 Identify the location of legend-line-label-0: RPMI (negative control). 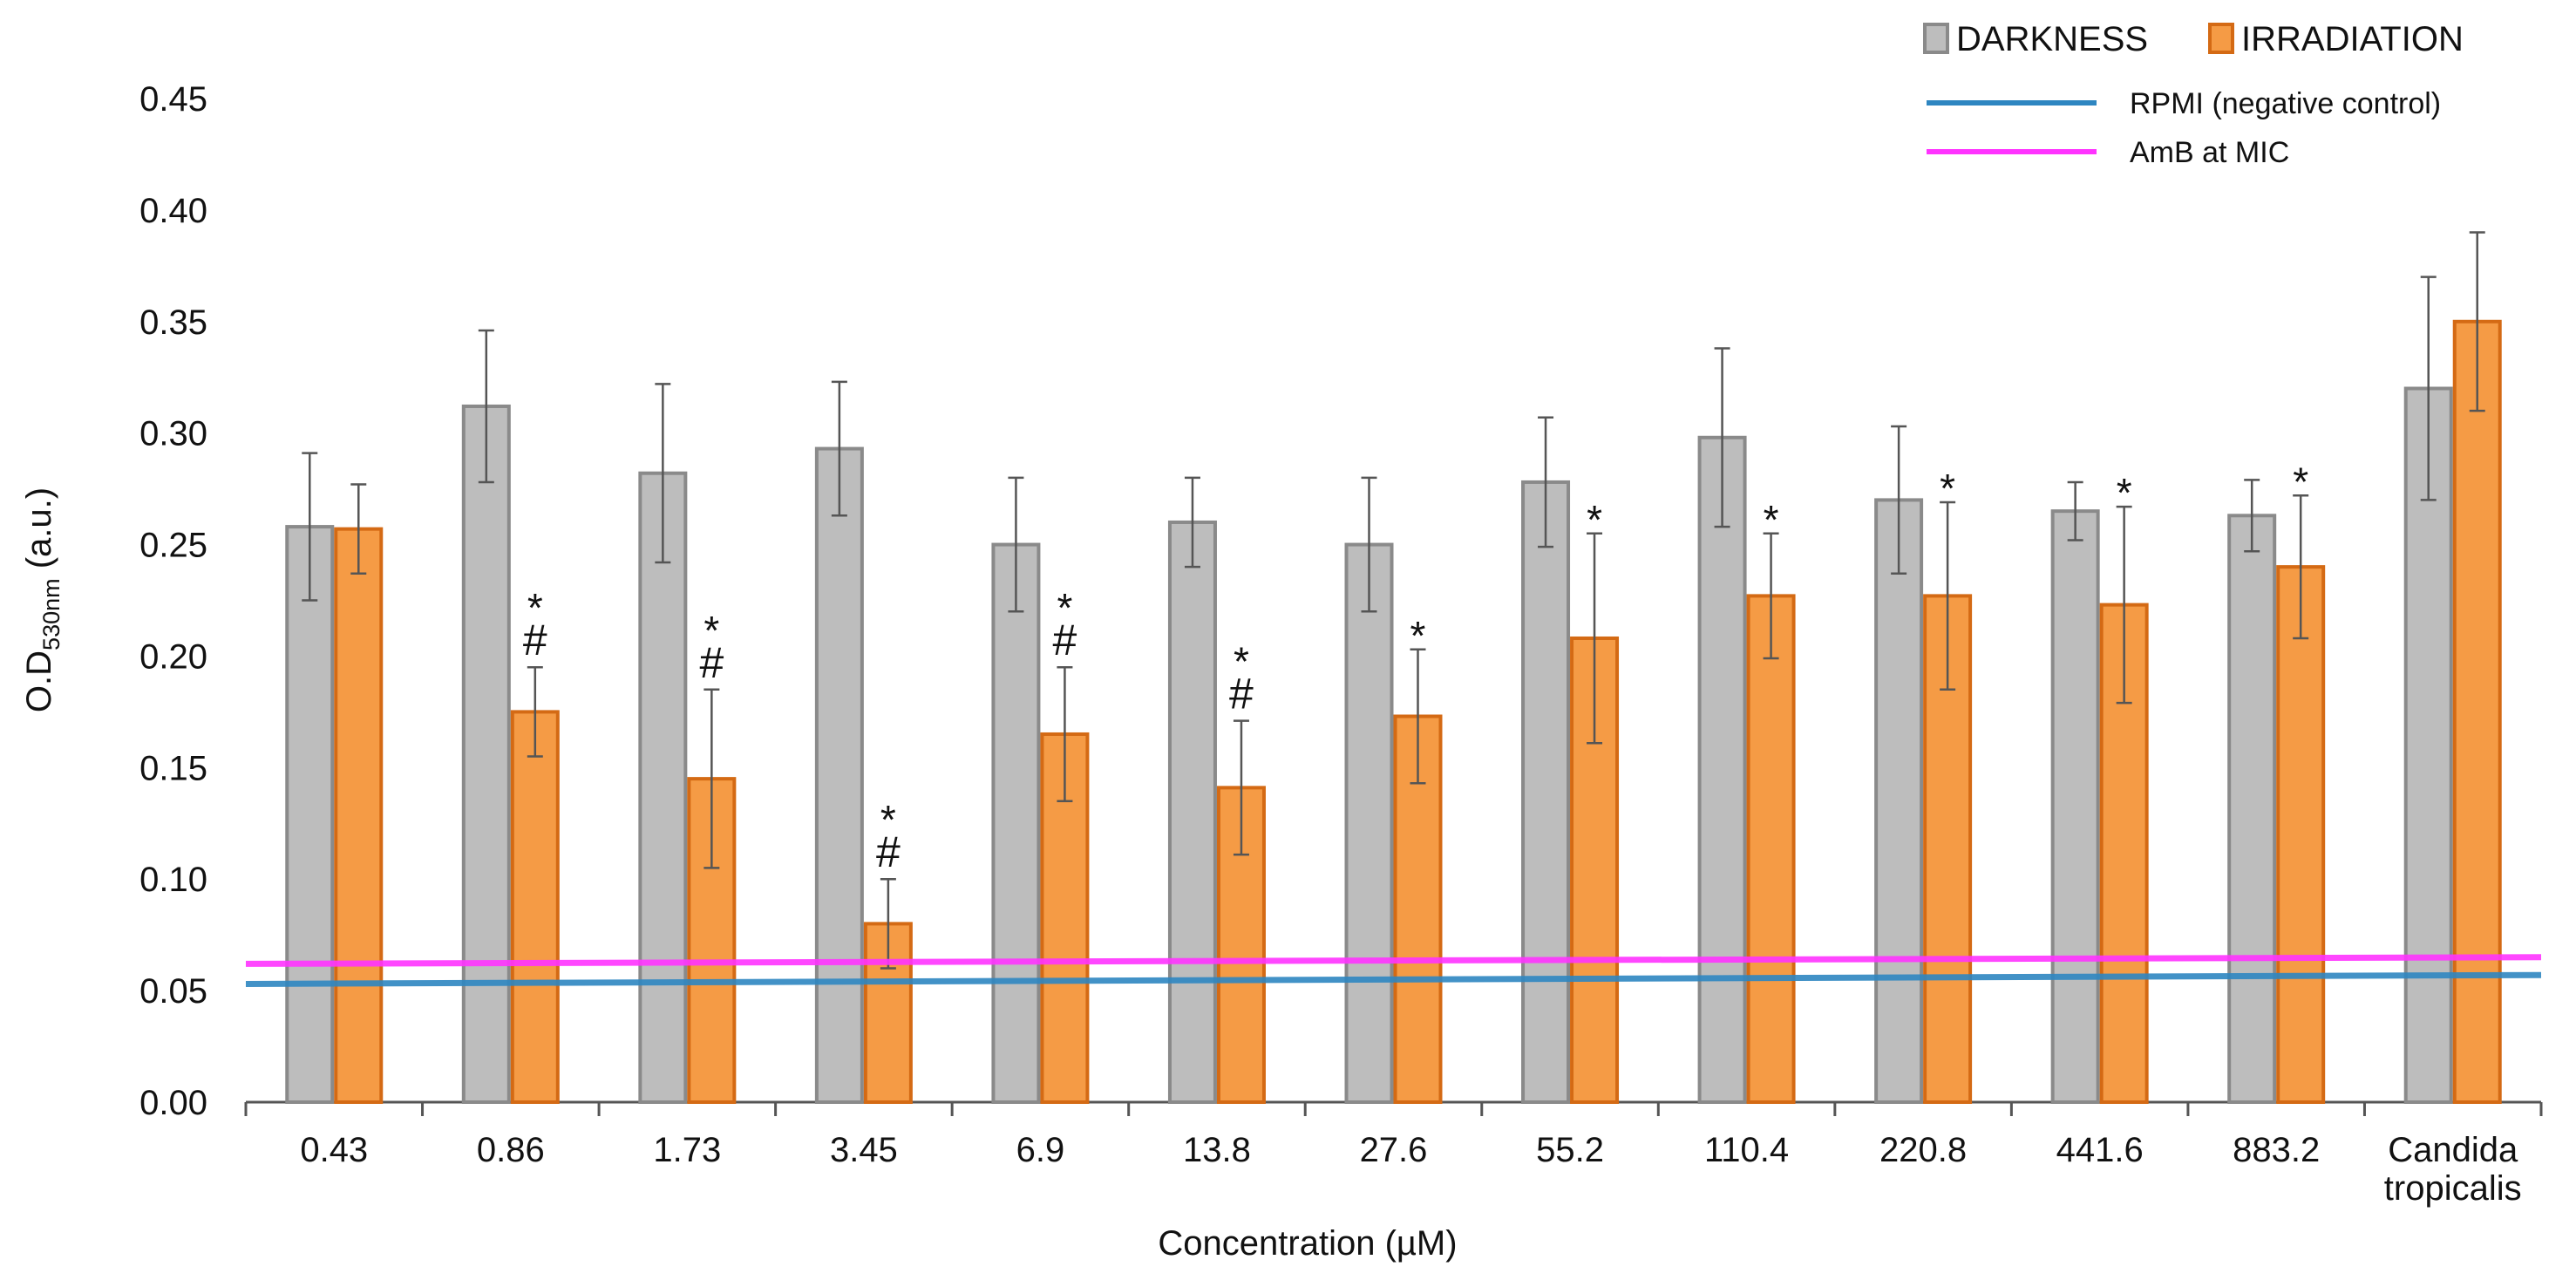
(2285, 103).